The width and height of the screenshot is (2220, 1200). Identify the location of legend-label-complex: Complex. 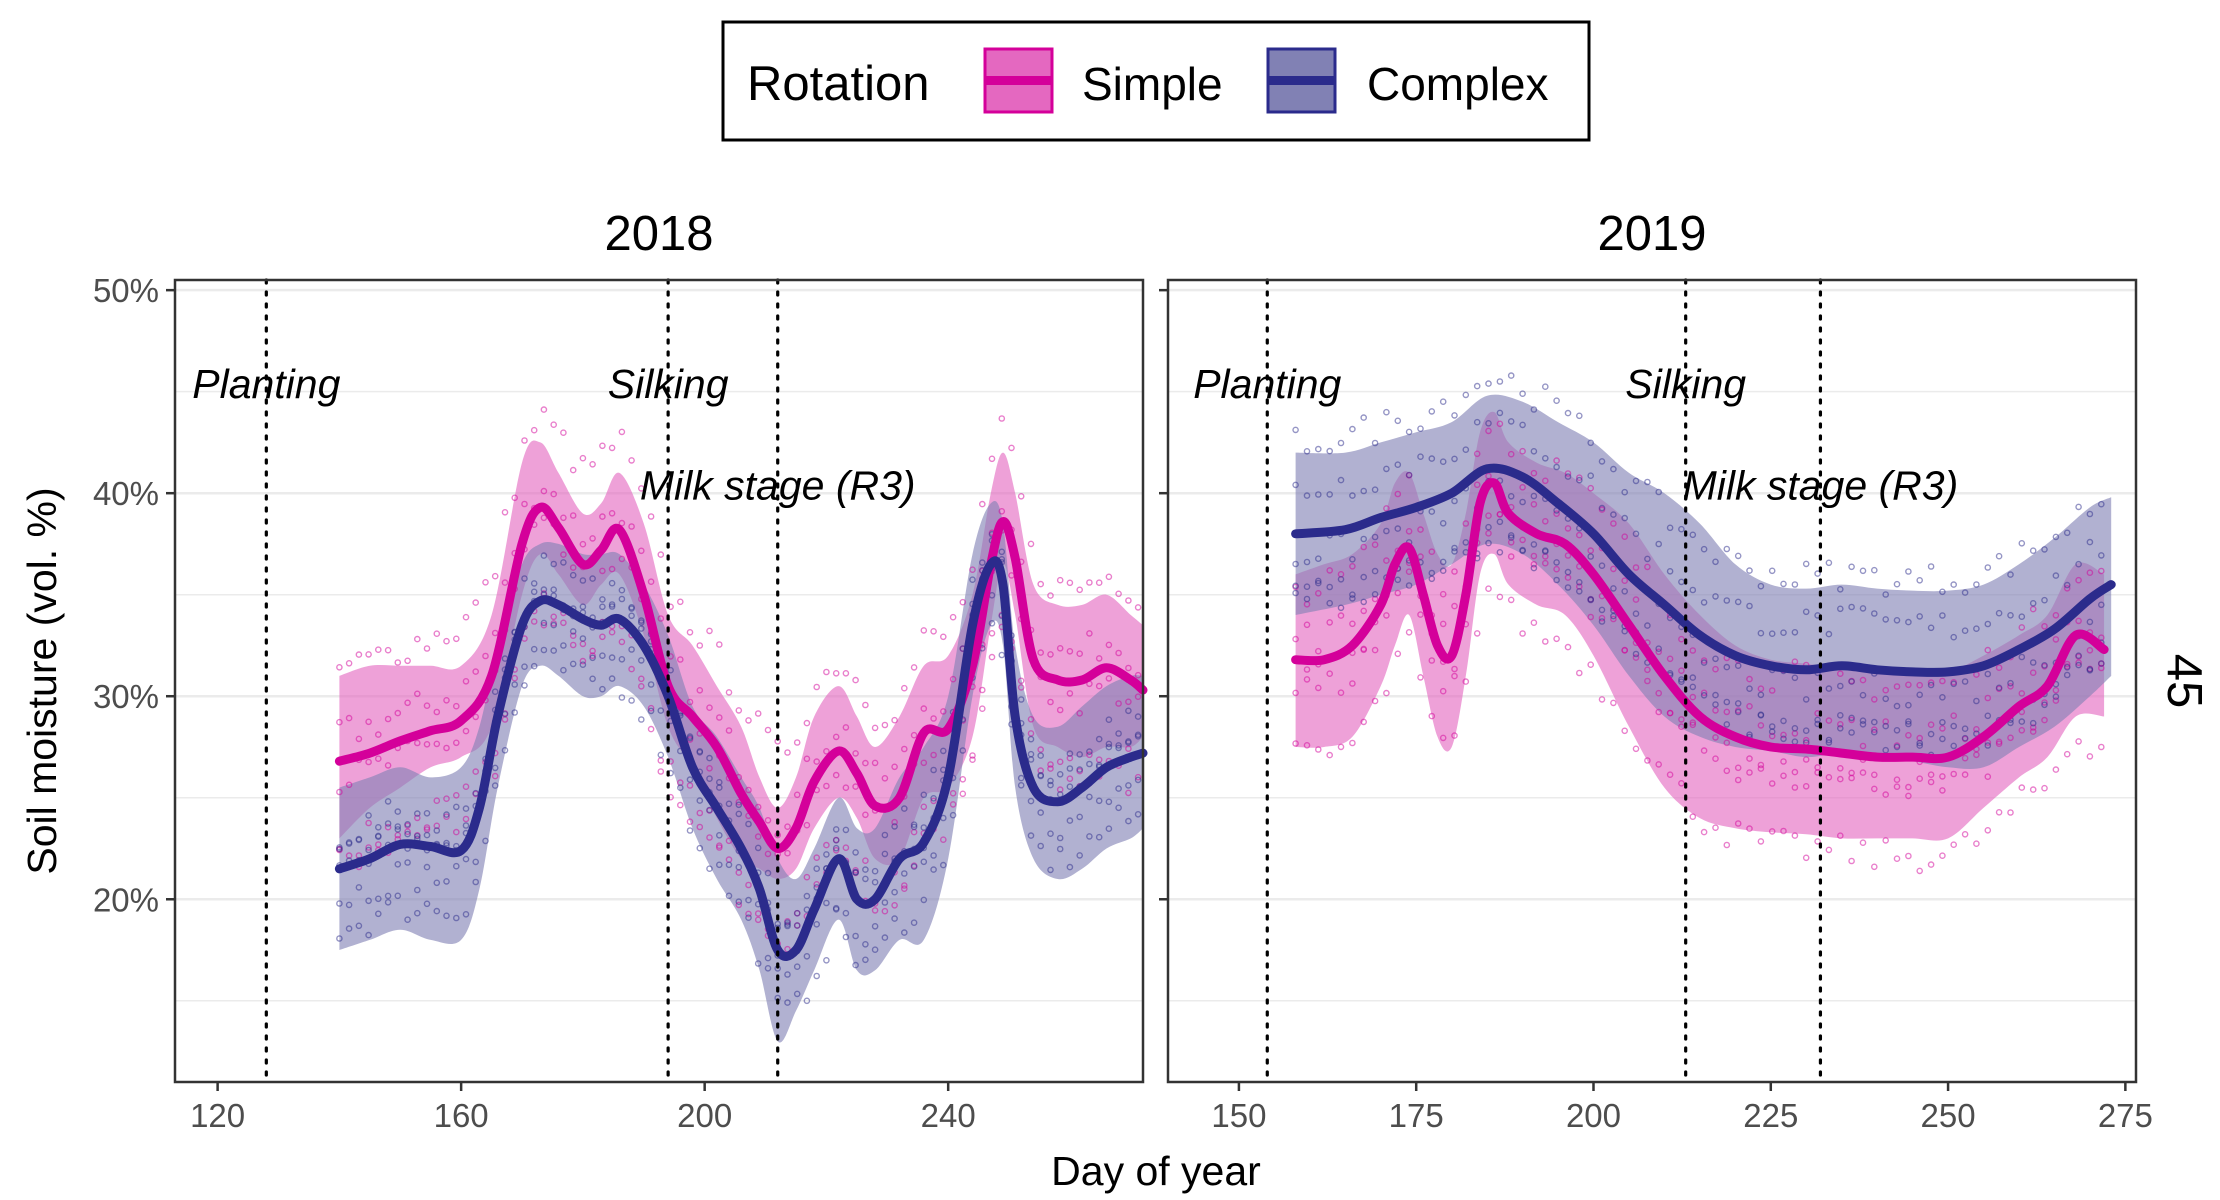
(1458, 84).